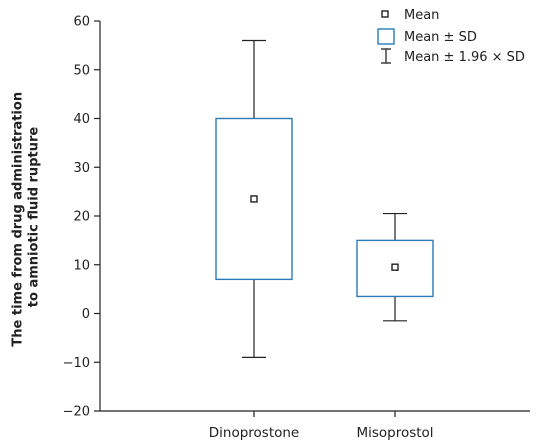  What do you see at coordinates (386, 56) in the screenshot?
I see `legend-whisker-icon` at bounding box center [386, 56].